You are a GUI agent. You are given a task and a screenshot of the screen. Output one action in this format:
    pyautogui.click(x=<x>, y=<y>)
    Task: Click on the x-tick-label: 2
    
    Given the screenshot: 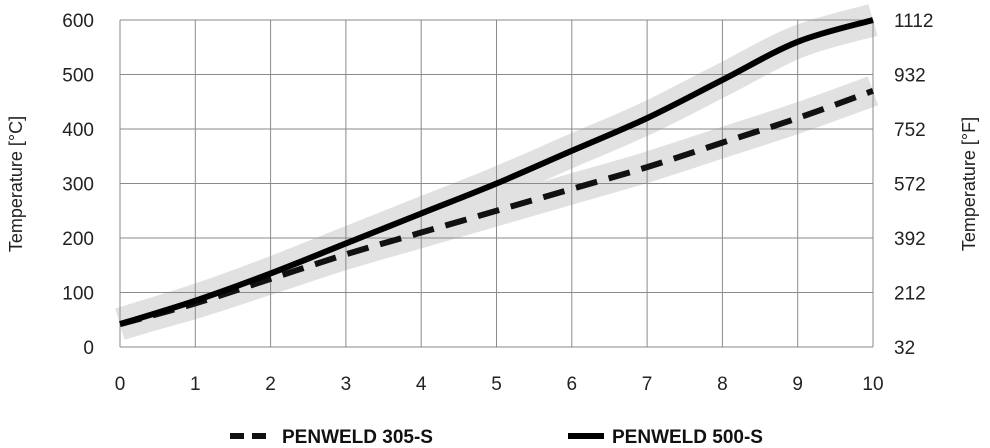 What is the action you would take?
    pyautogui.click(x=270, y=384)
    